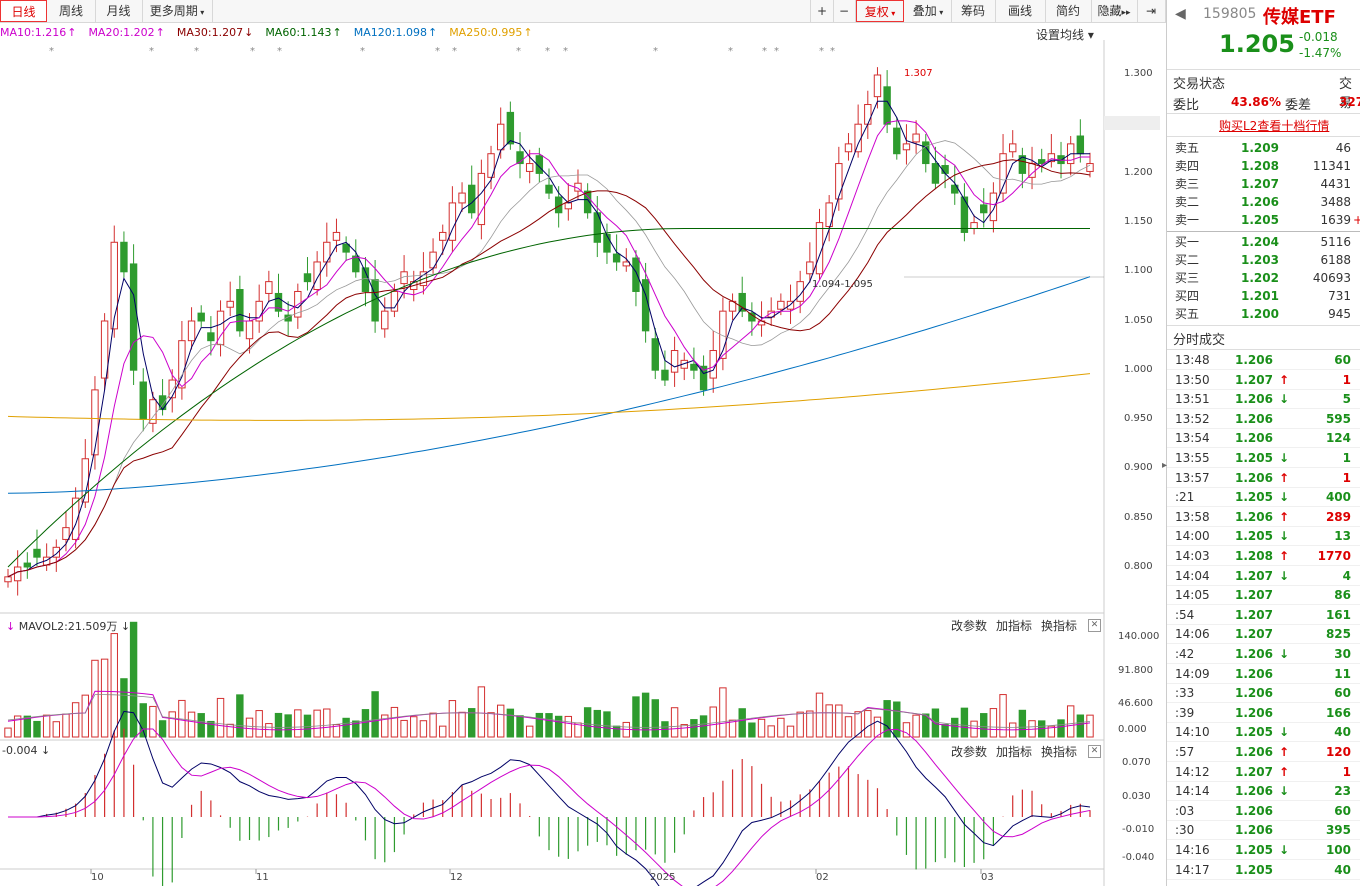 The width and height of the screenshot is (1360, 886). What do you see at coordinates (1284, 477) in the screenshot?
I see `arrow-up-icon: ↑` at bounding box center [1284, 477].